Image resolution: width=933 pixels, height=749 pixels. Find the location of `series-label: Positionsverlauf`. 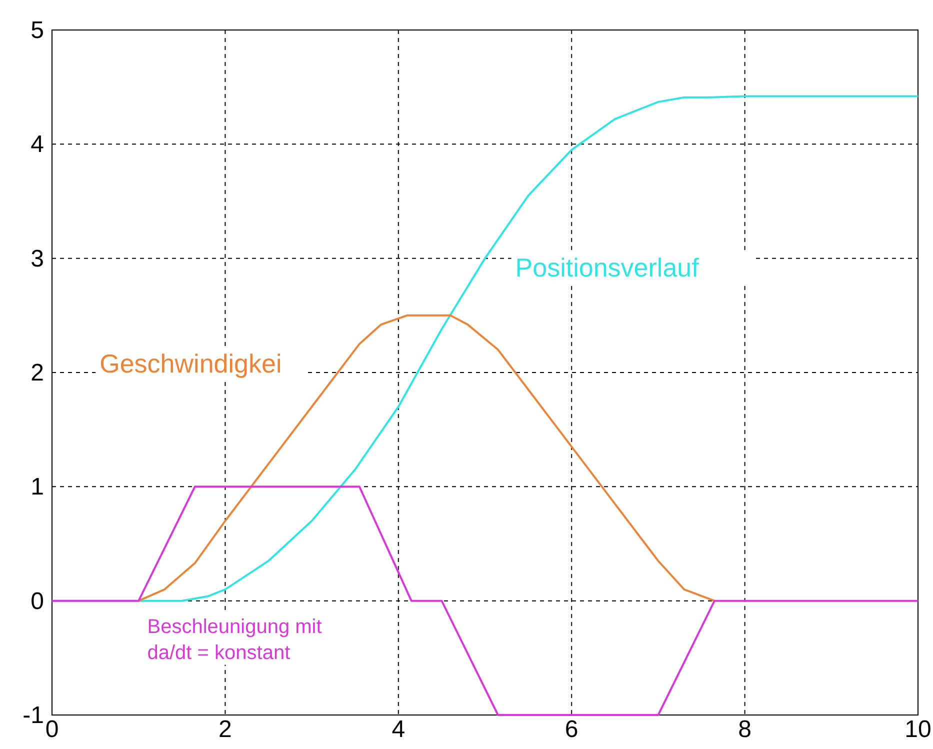

series-label: Positionsverlauf is located at coordinates (607, 267).